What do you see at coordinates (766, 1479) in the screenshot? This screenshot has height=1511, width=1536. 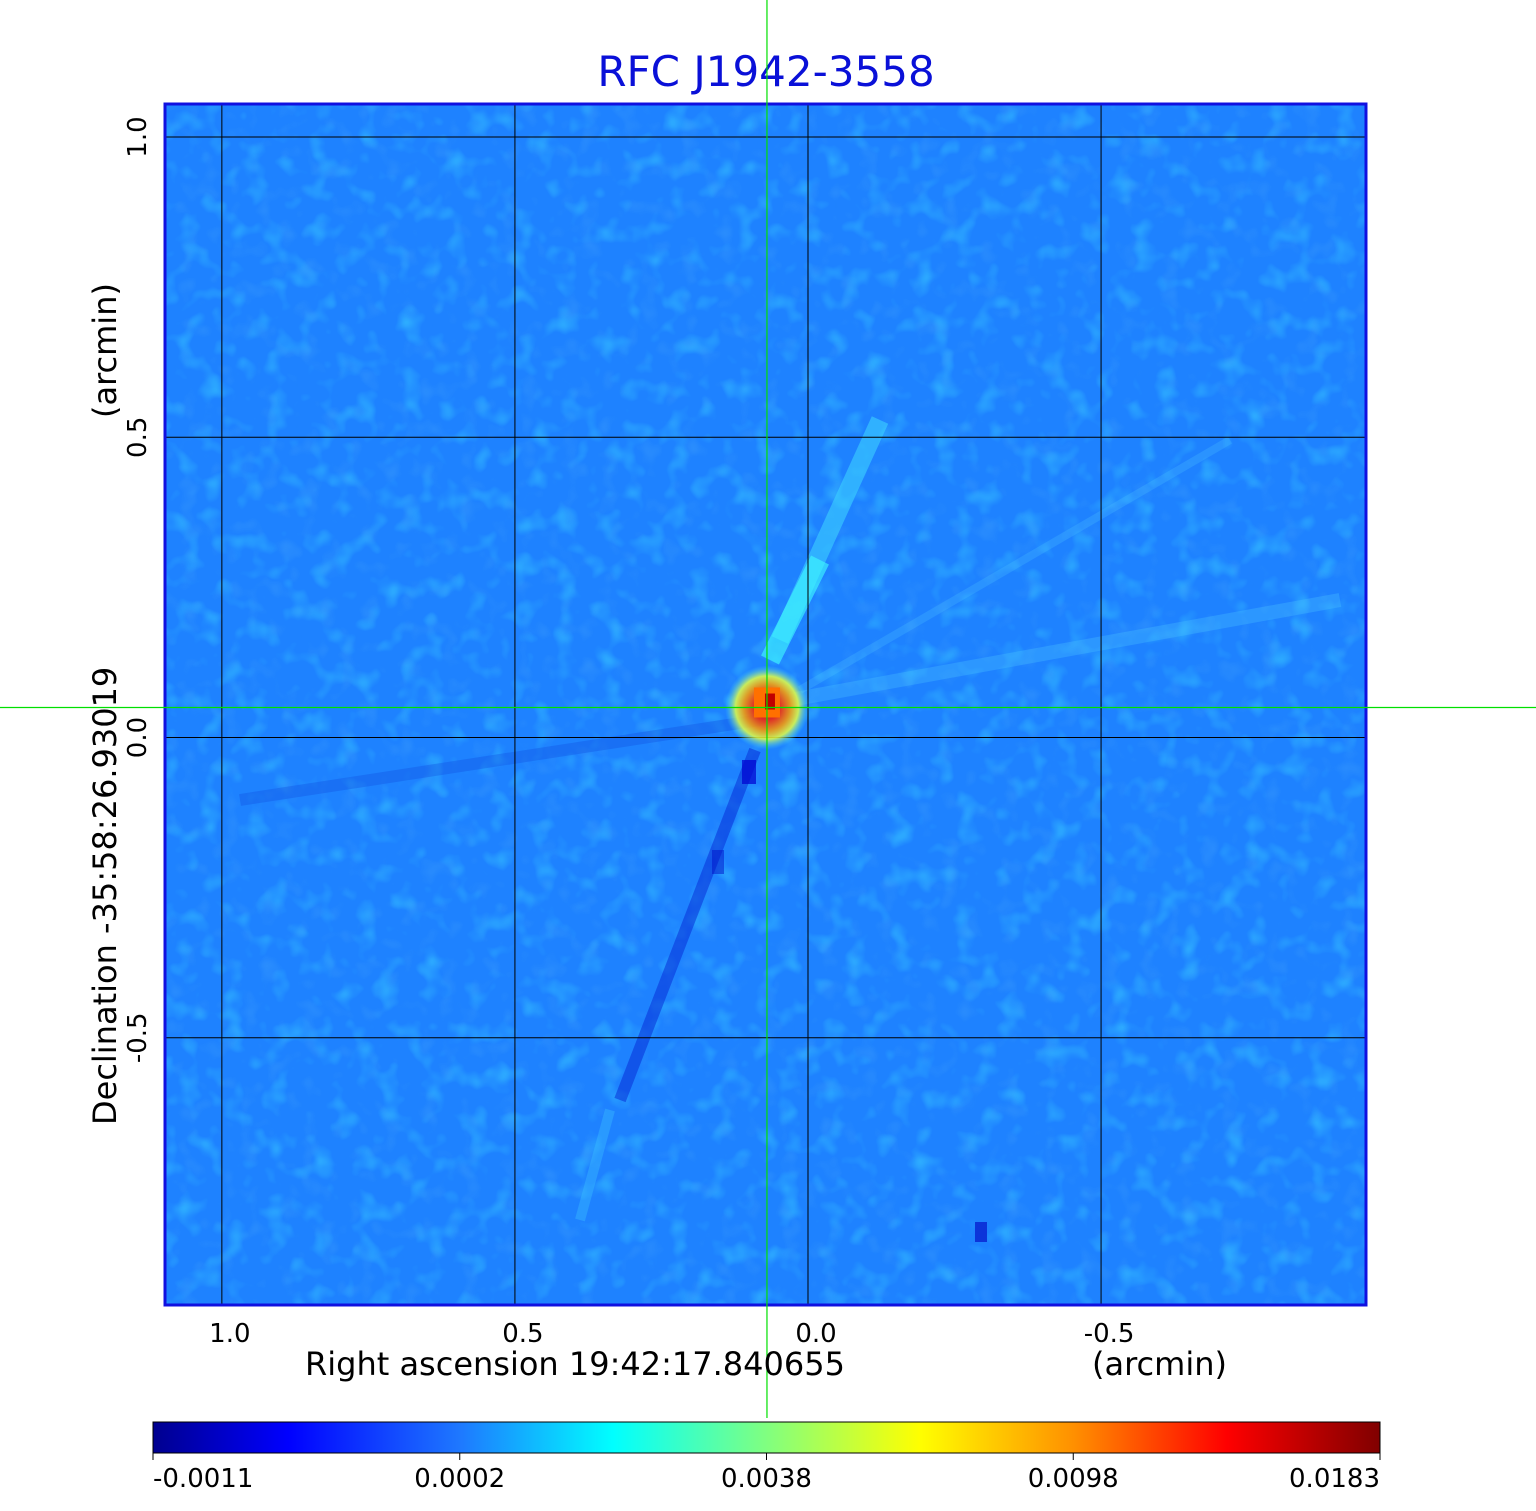 I see `colorbar-tick-label: 0.0038` at bounding box center [766, 1479].